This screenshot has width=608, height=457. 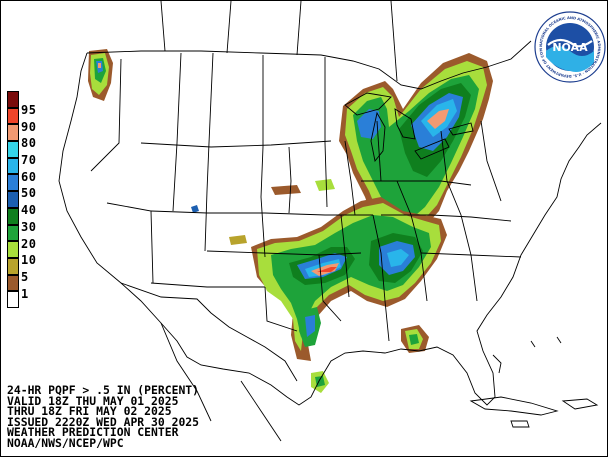 What do you see at coordinates (29, 260) in the screenshot?
I see `legend-label: 10` at bounding box center [29, 260].